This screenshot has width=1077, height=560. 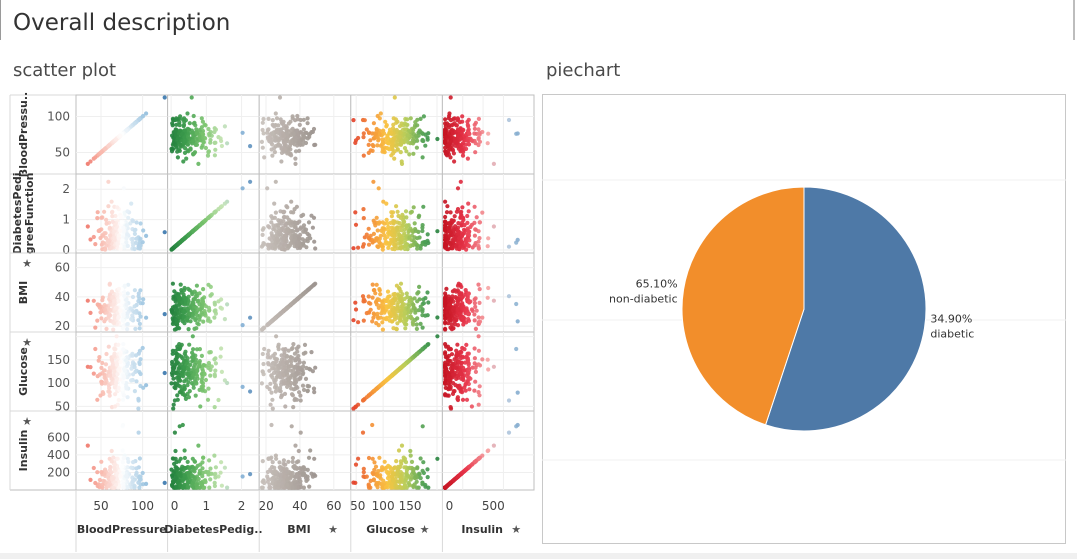 I want to click on scatter-cell-dpf-bp, so click(x=122, y=213).